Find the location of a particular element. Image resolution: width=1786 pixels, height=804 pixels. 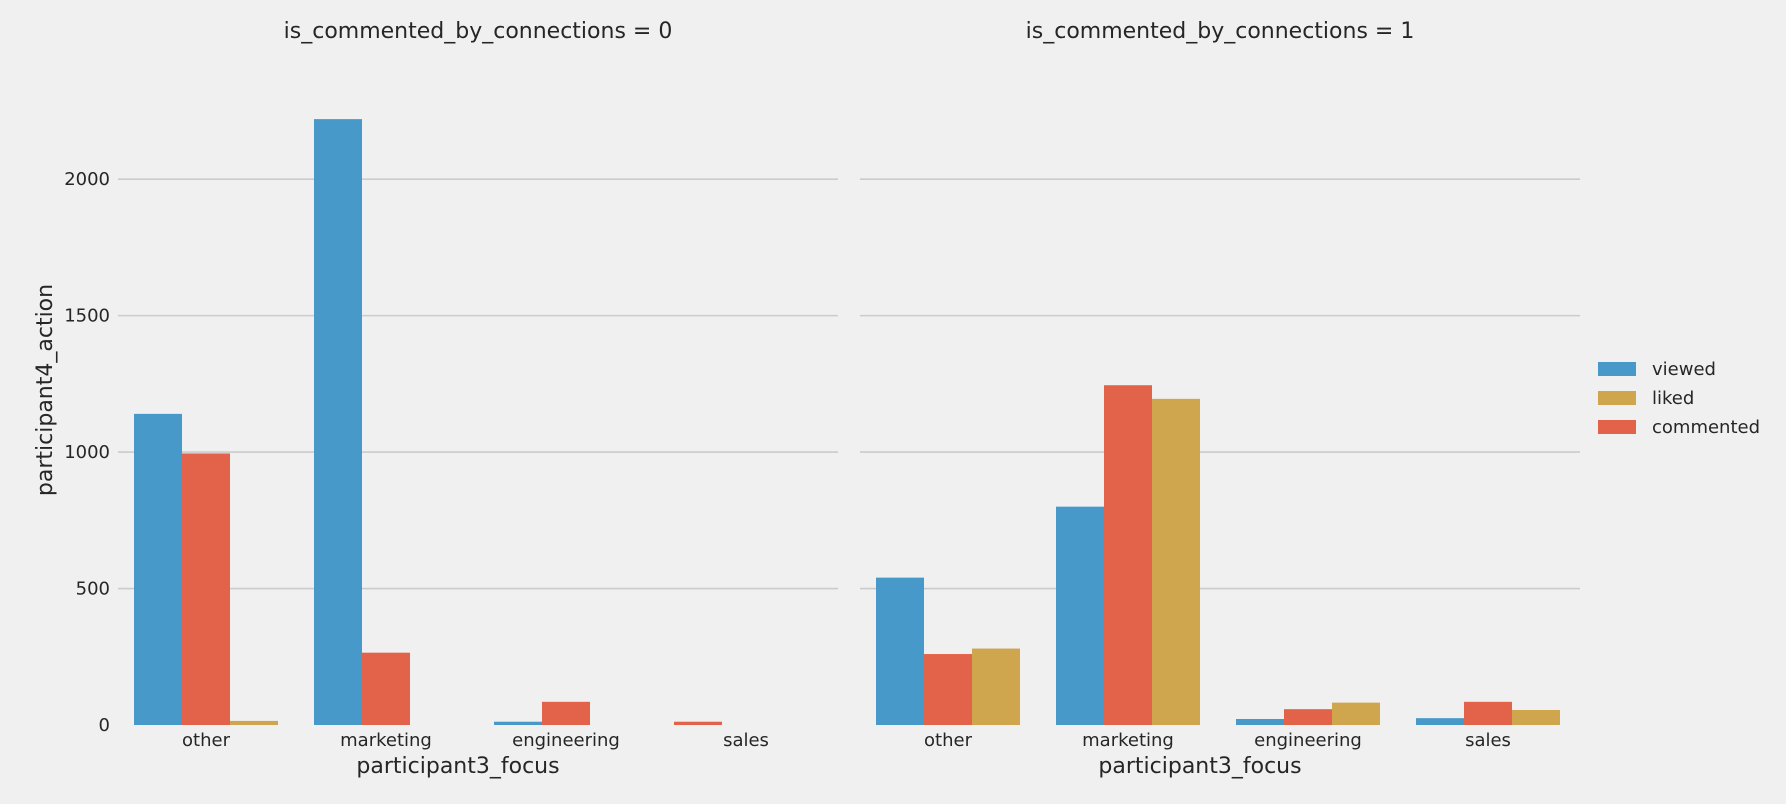

bar-sales-viewed is located at coordinates (1440, 721).